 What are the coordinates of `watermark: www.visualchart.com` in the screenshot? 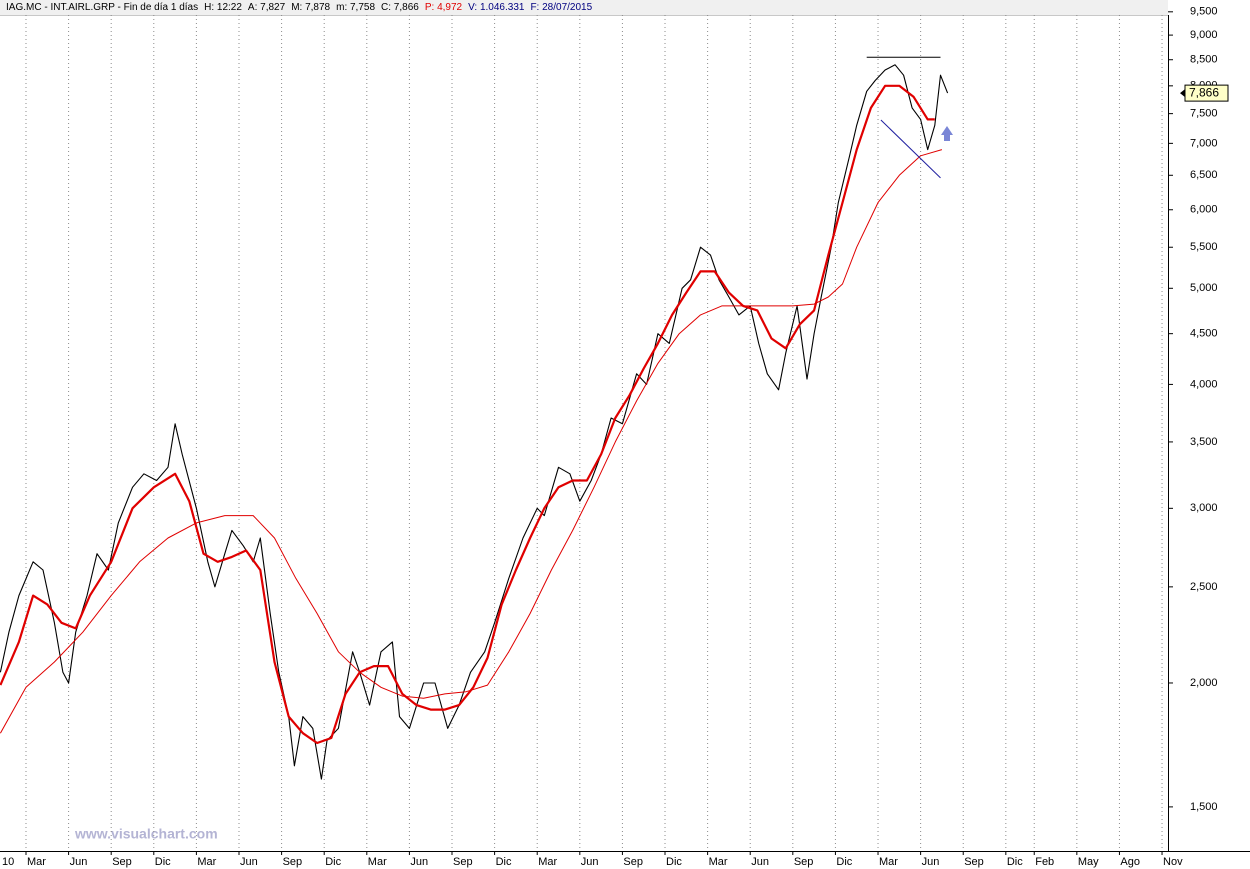 It's located at (146, 834).